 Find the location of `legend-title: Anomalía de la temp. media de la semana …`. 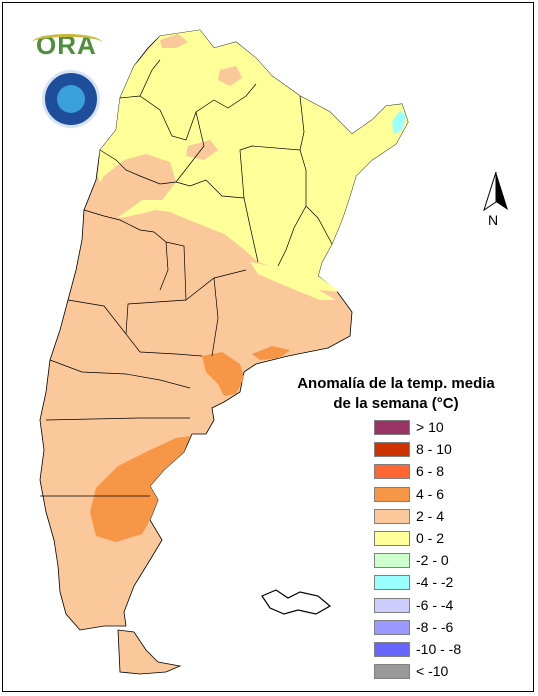

legend-title: Anomalía de la temp. media de la semana … is located at coordinates (396, 394).